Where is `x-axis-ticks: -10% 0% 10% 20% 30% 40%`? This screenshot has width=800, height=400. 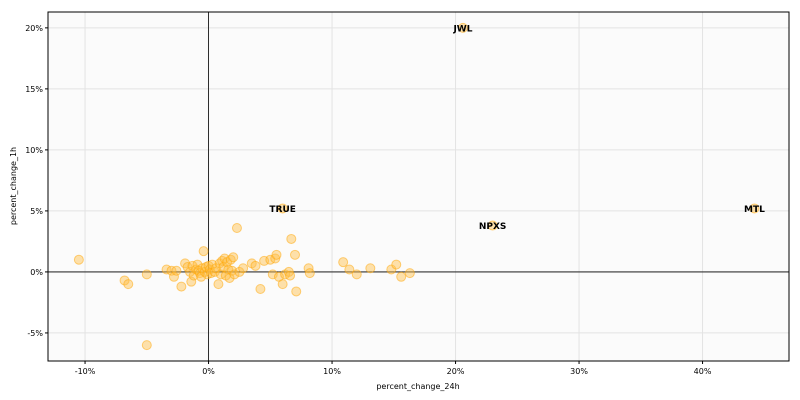 x-axis-ticks: -10% 0% 10% 20% 30% 40% is located at coordinates (393, 368).